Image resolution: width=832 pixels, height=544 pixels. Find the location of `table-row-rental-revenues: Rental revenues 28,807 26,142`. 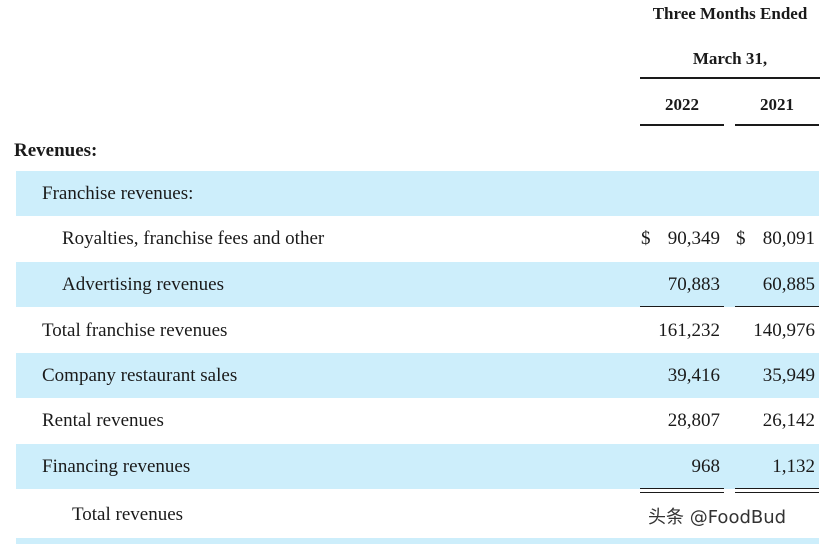

table-row-rental-revenues: Rental revenues 28,807 26,142 is located at coordinates (417, 420).